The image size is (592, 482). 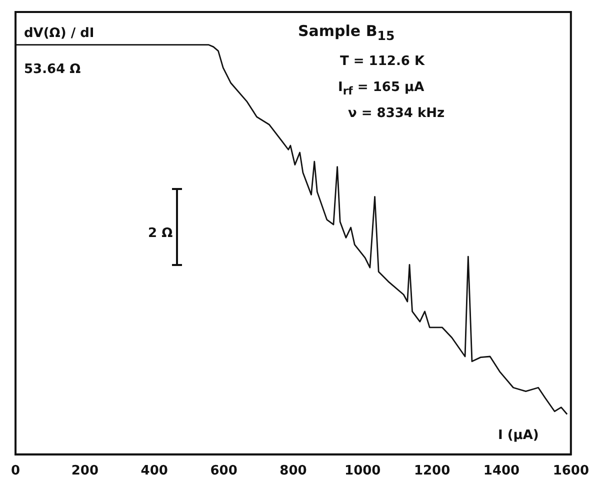 I want to click on annotation: T = 112.6 K, so click(x=382, y=61).